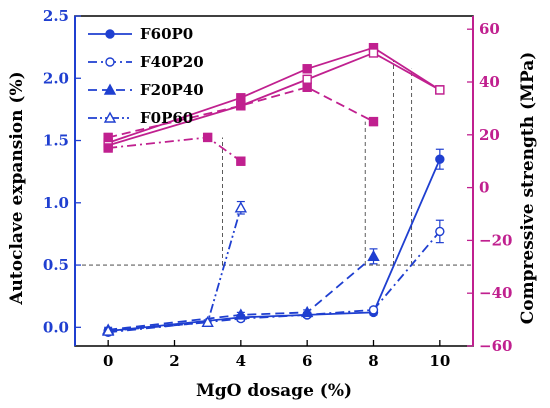 The image size is (550, 408). I want to click on x-tick-label: 4, so click(241, 361).